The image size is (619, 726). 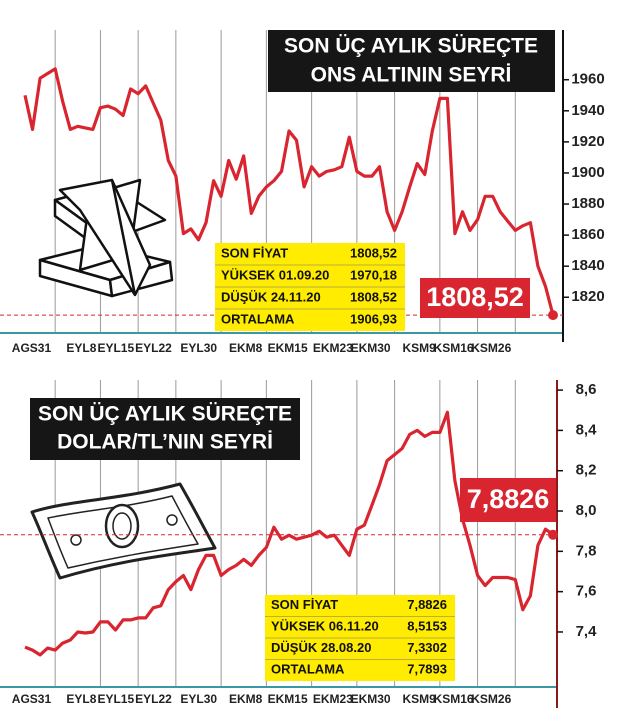 What do you see at coordinates (587, 141) in the screenshot?
I see `y-tick-label: 1920` at bounding box center [587, 141].